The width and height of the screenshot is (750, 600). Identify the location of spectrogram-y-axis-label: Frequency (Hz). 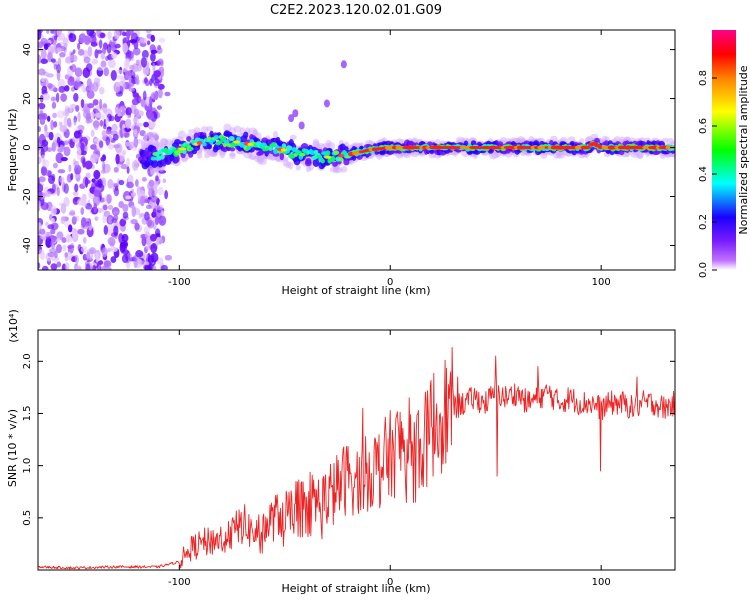
(12, 150).